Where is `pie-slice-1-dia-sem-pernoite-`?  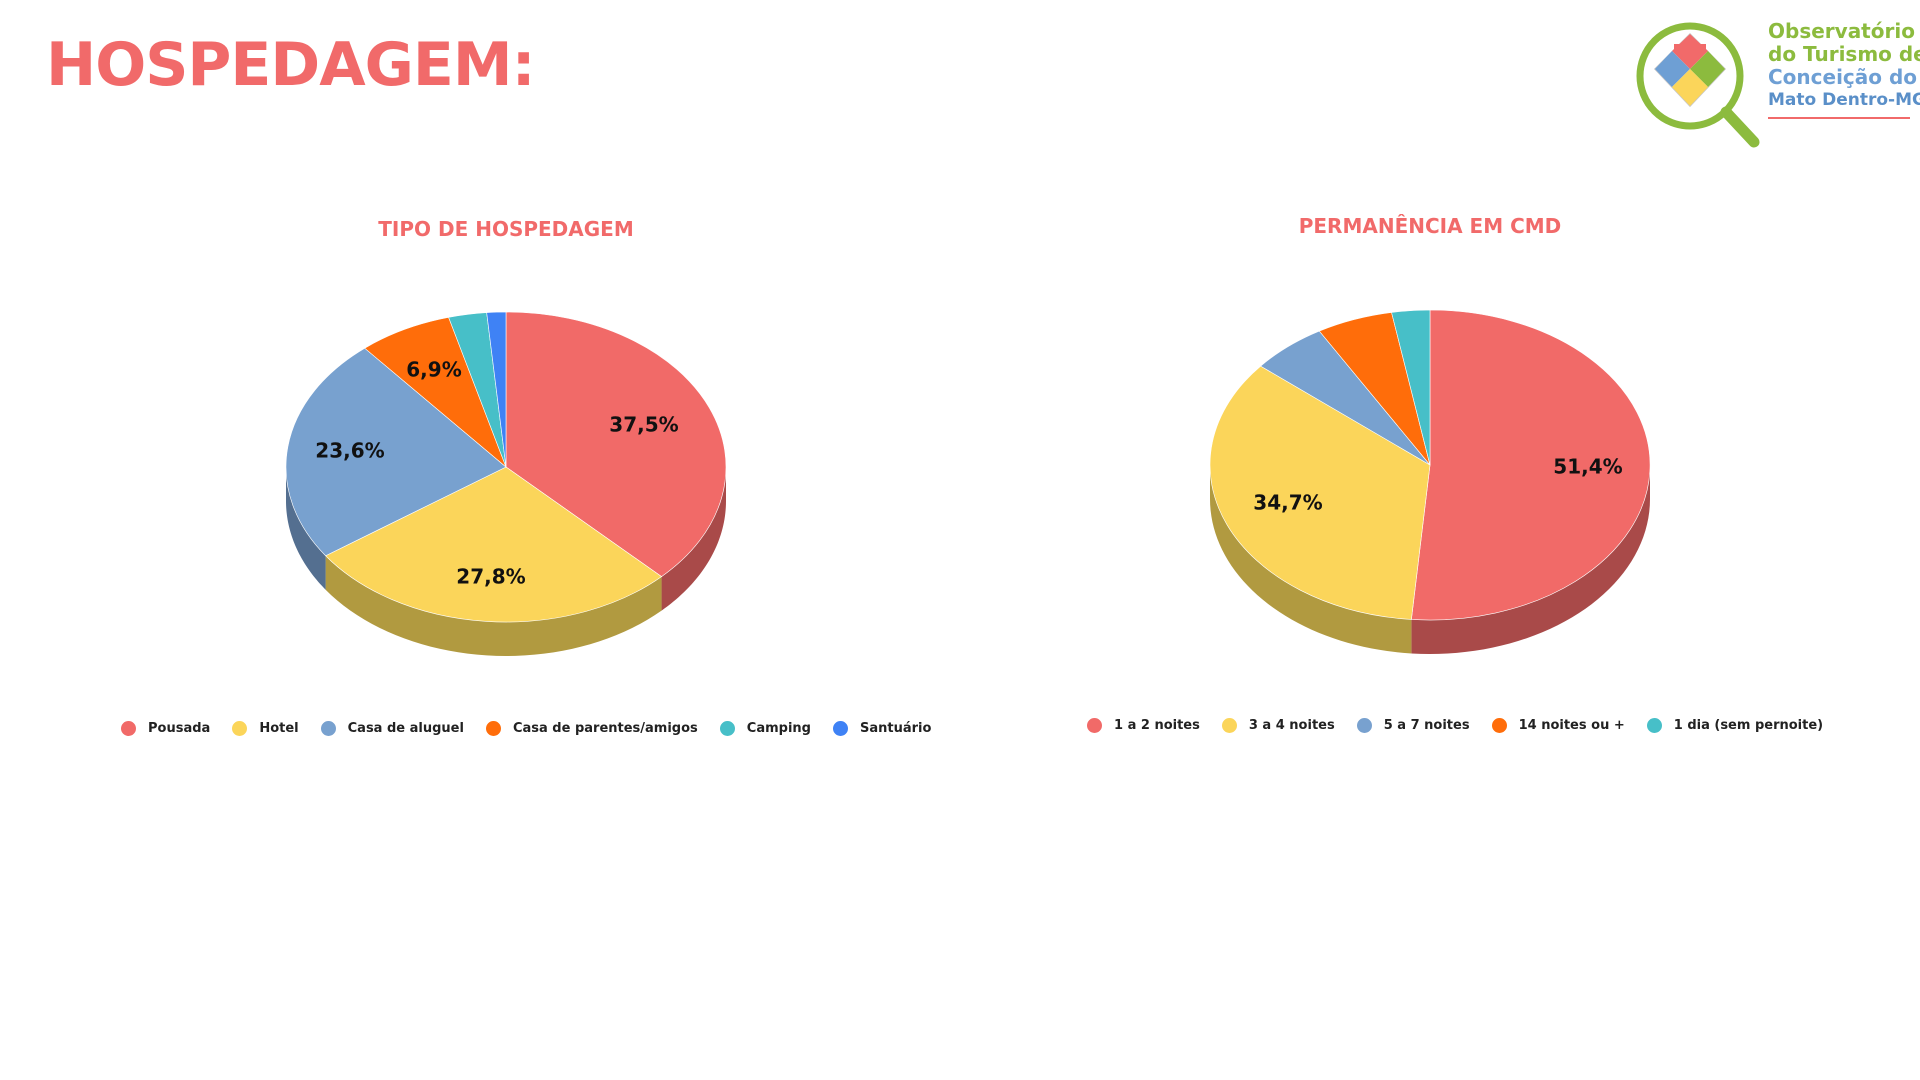 pie-slice-1-dia-sem-pernoite- is located at coordinates (1411, 387).